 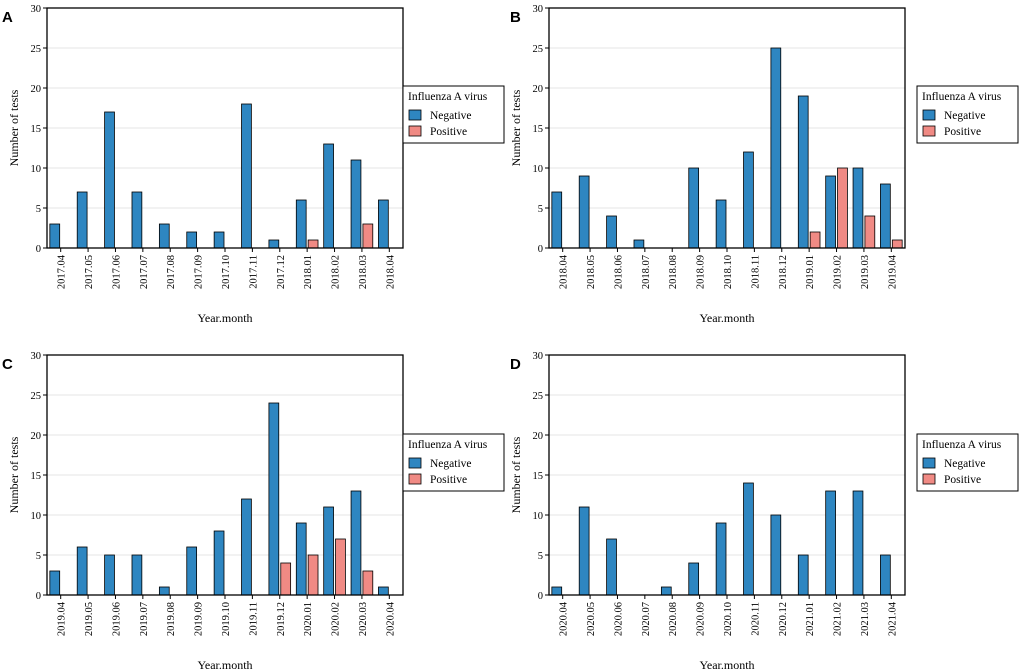 What do you see at coordinates (144, 272) in the screenshot?
I see `x-tick-label: 2017.07` at bounding box center [144, 272].